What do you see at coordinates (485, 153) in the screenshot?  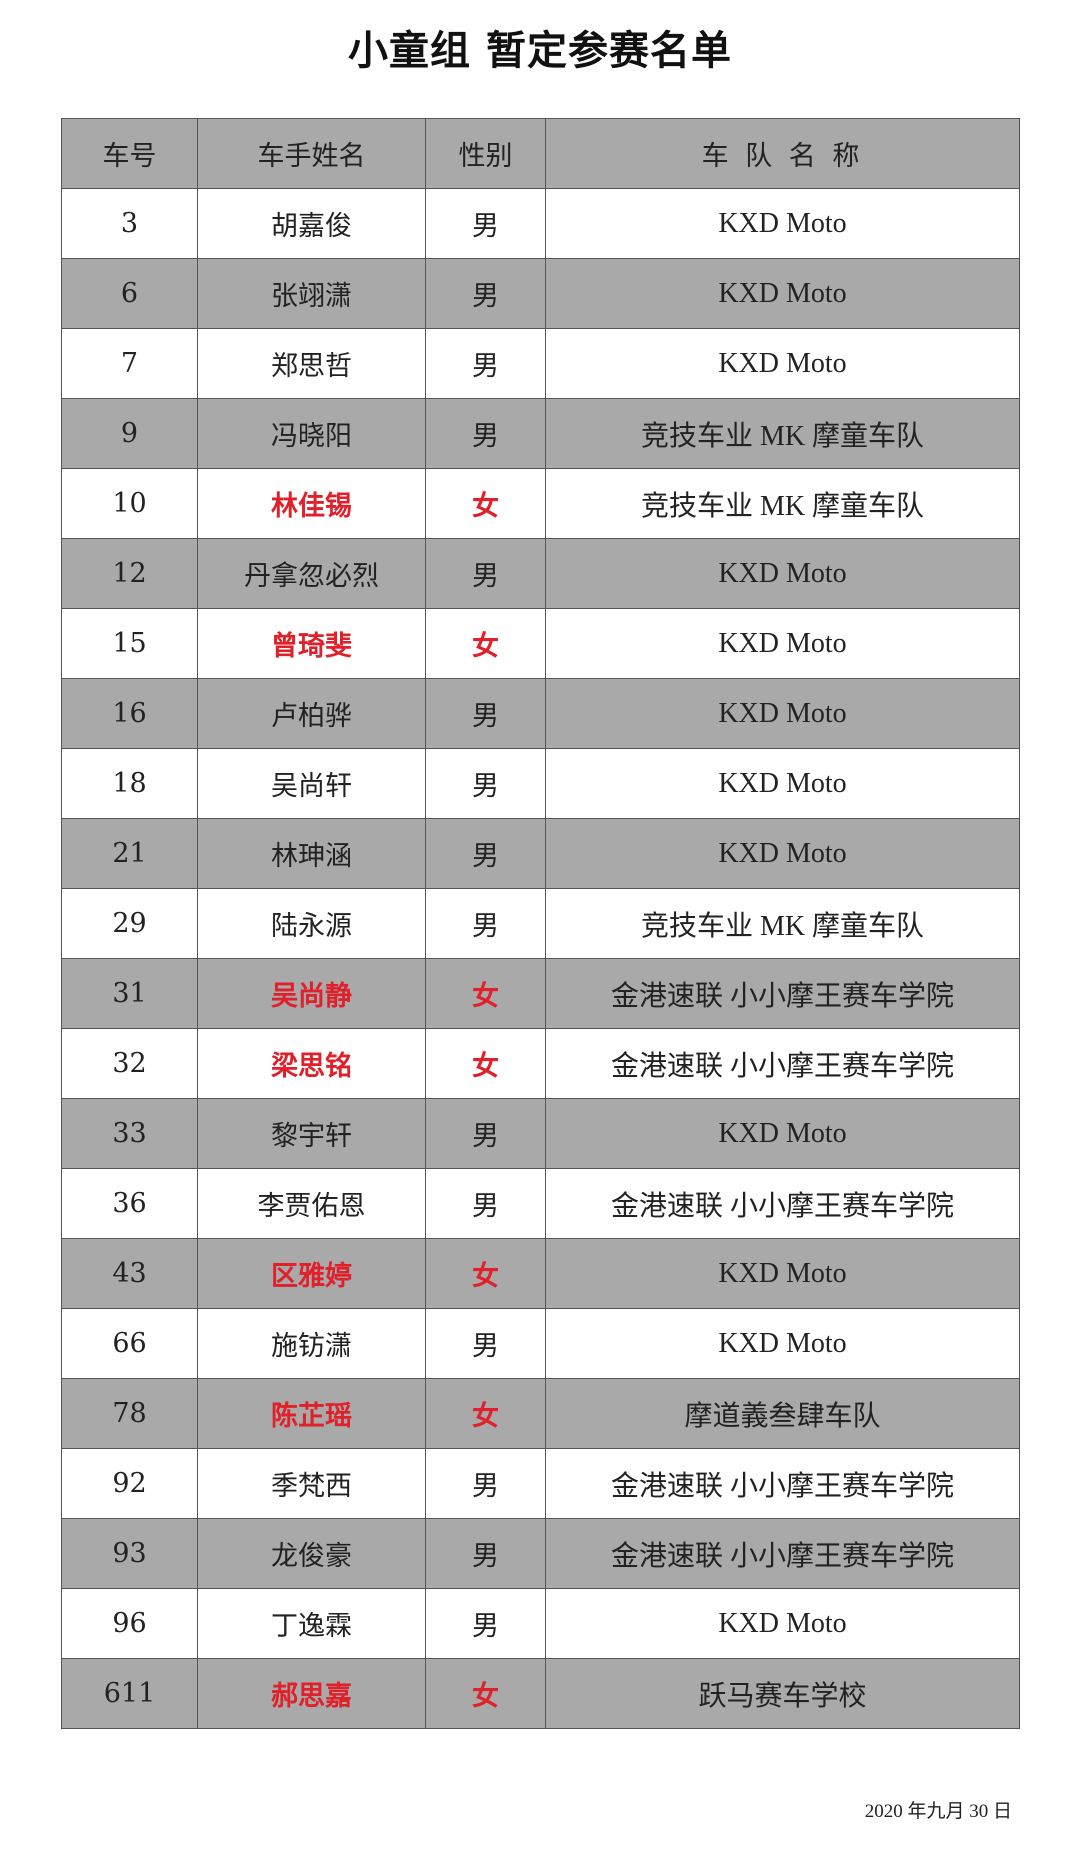 I see `header-gender: 性别` at bounding box center [485, 153].